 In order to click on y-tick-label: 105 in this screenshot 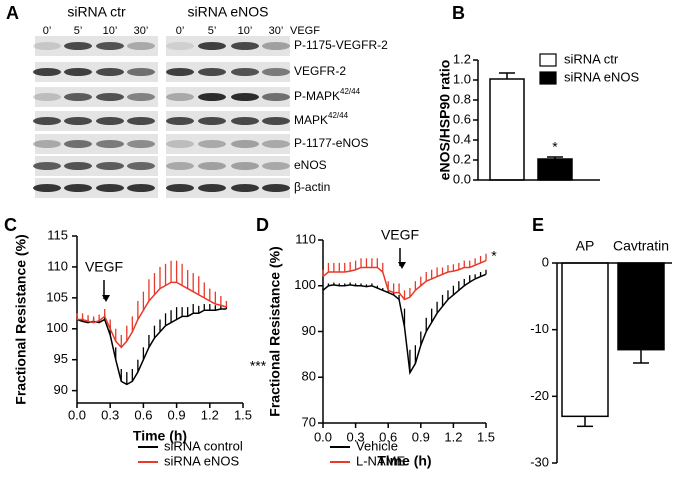, I will do `click(57, 296)`.